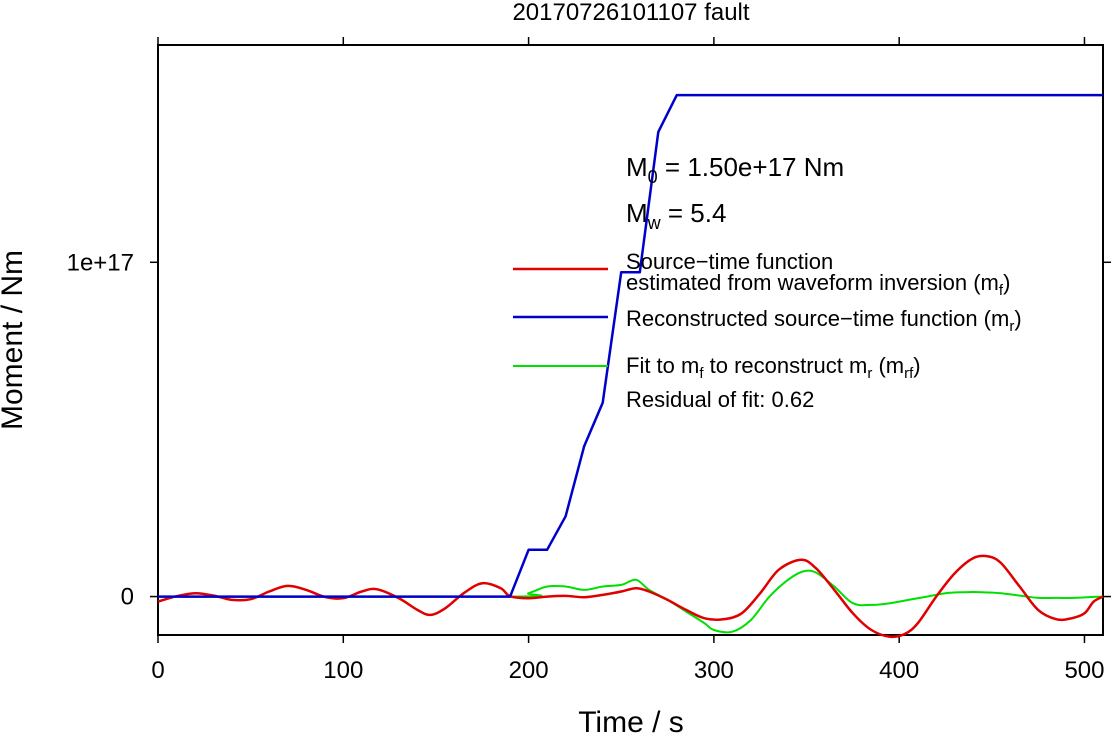 The height and width of the screenshot is (736, 1117). I want to click on annotation-m0: M0 = 1.50e+17 Nm, so click(735, 169).